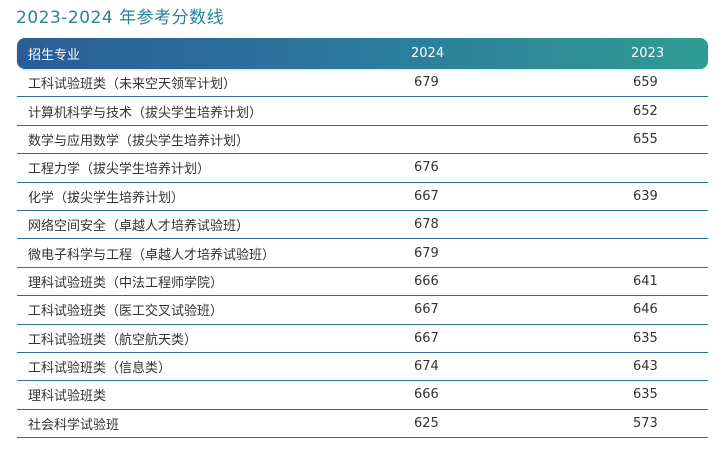 The image size is (715, 465). Describe the element at coordinates (645, 83) in the screenshot. I see `score-2023-cell: 659` at that location.